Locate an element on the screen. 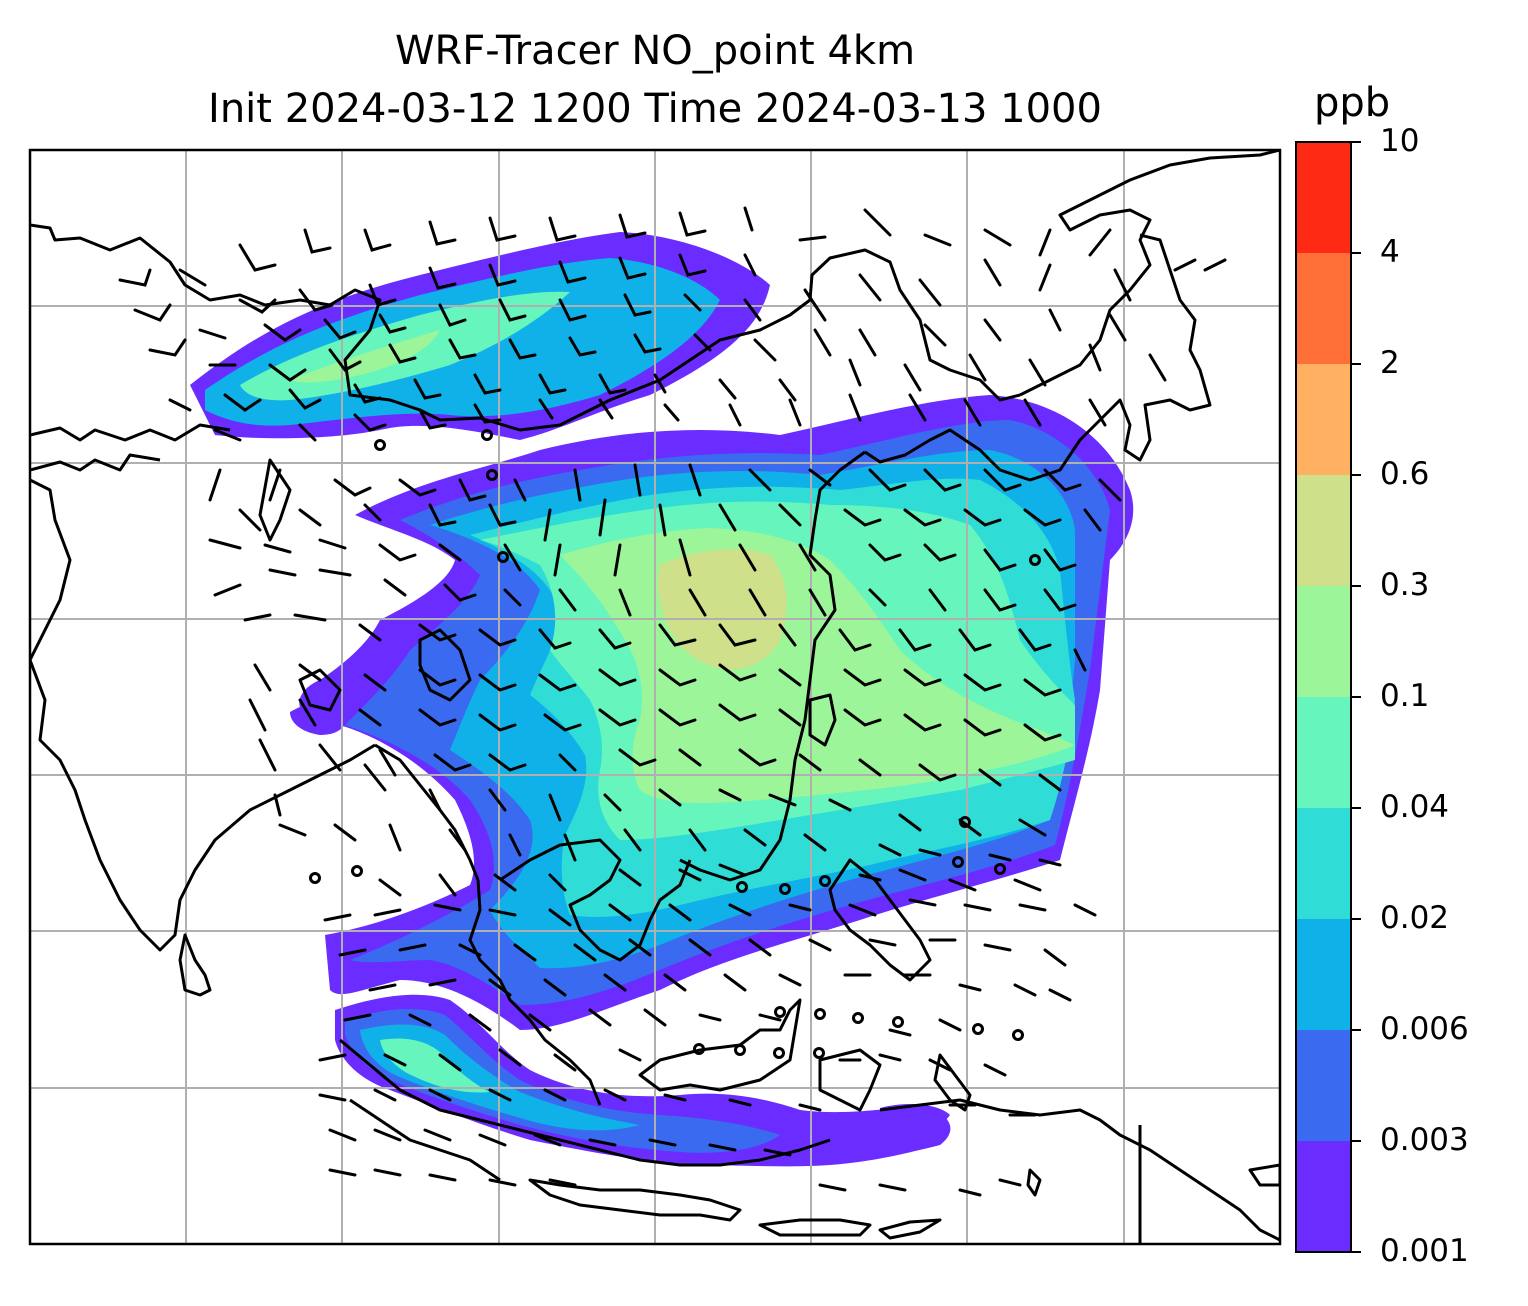 The image size is (1528, 1306). colorbar-ticks is located at coordinates (1356, 697).